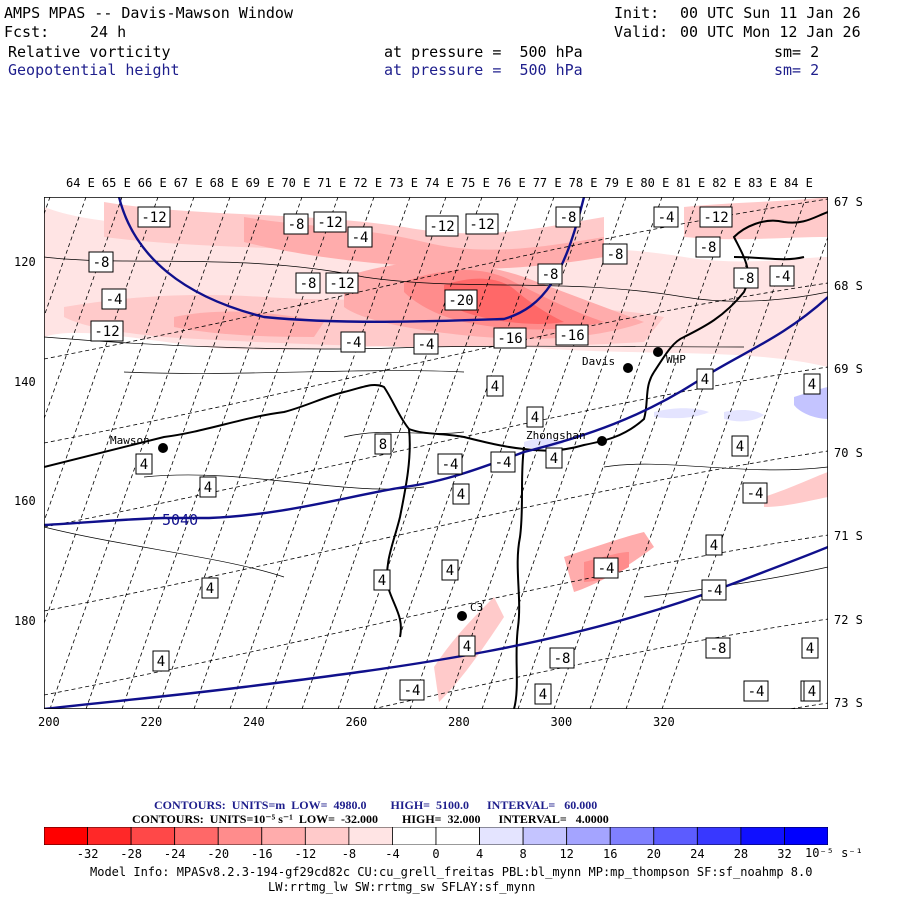 The height and width of the screenshot is (900, 900). Describe the element at coordinates (523, 854) in the screenshot. I see `colorbar-label: 8` at that location.